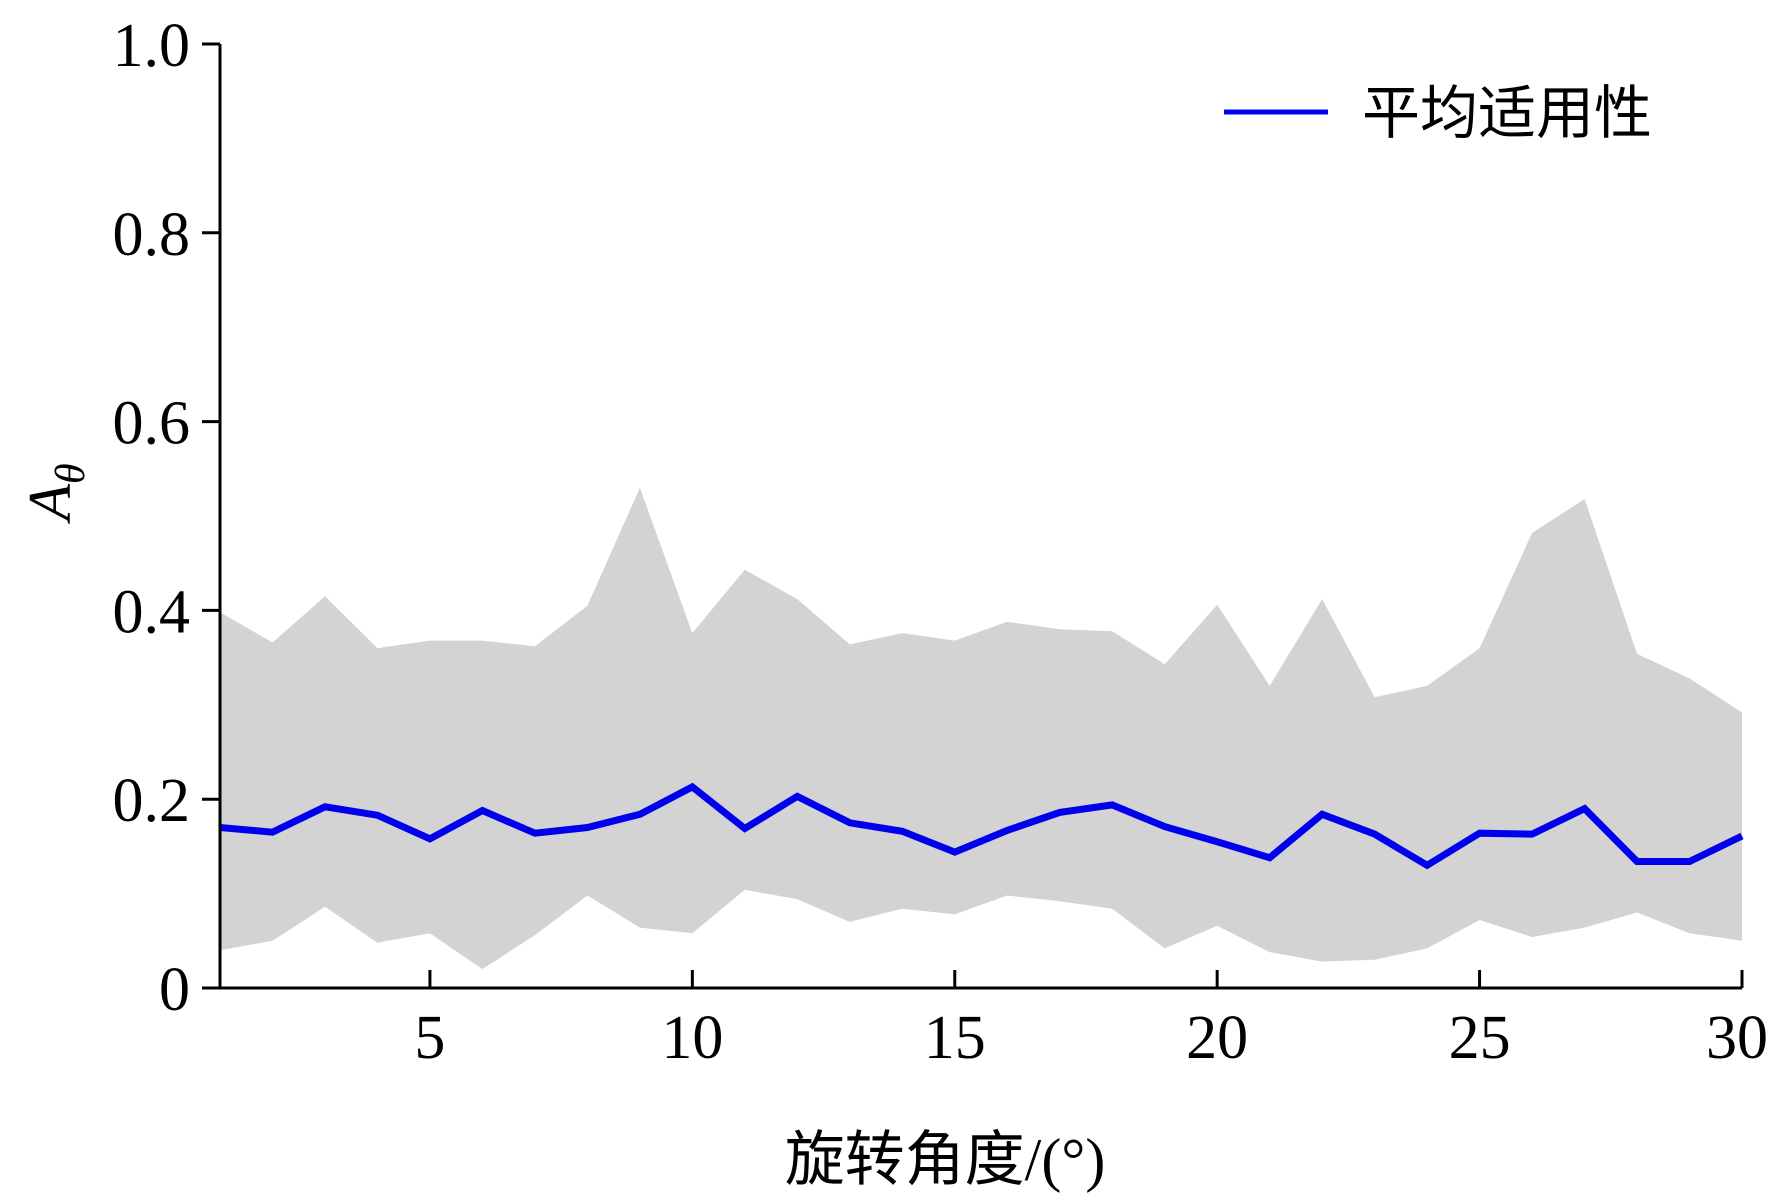  What do you see at coordinates (1737, 1038) in the screenshot?
I see `x-tick-label: 30` at bounding box center [1737, 1038].